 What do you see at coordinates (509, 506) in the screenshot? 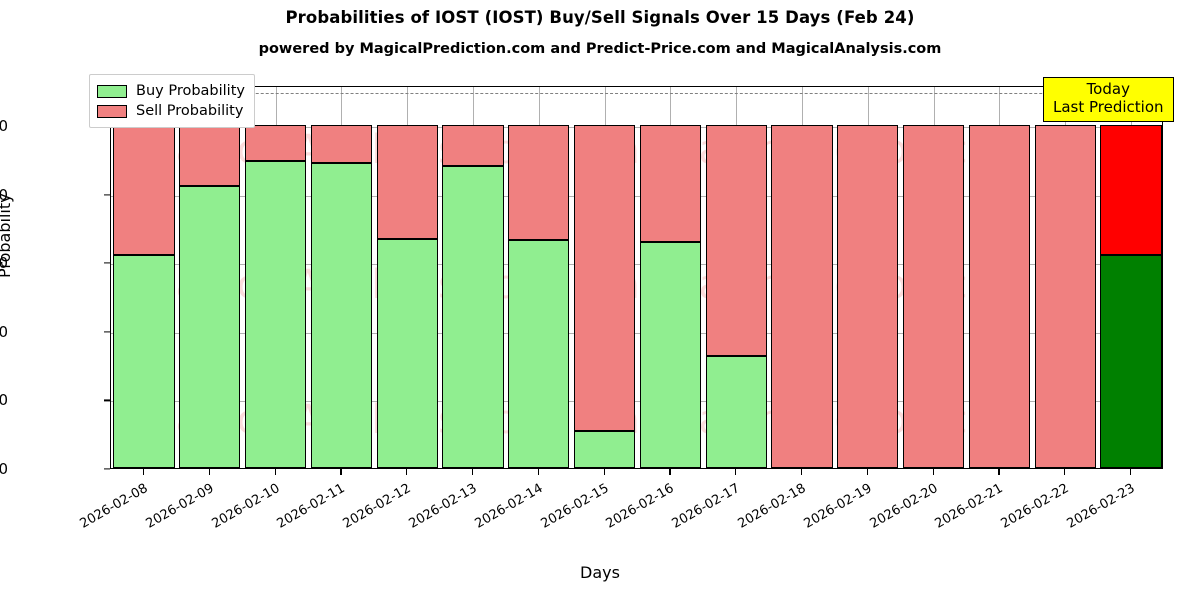
I see `x-axis-tick-label: 2026-02-14` at bounding box center [509, 506].